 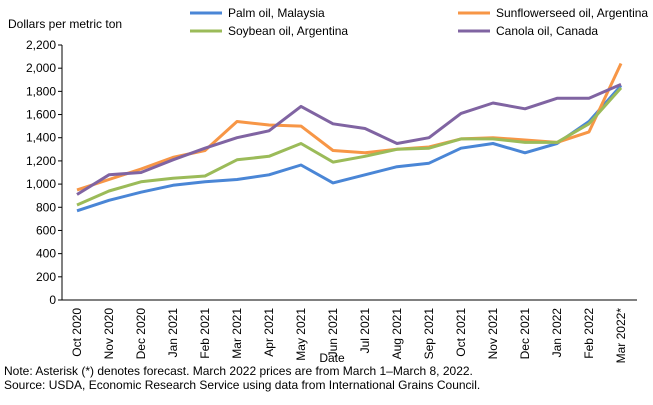 What do you see at coordinates (41, 68) in the screenshot?
I see `y-tick-label: 2,000` at bounding box center [41, 68].